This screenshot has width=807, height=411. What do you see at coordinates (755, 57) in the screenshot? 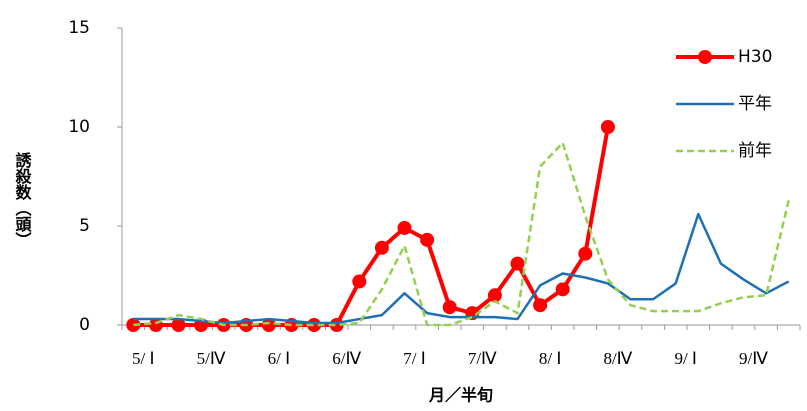
I see `legend-label: H30` at bounding box center [755, 57].